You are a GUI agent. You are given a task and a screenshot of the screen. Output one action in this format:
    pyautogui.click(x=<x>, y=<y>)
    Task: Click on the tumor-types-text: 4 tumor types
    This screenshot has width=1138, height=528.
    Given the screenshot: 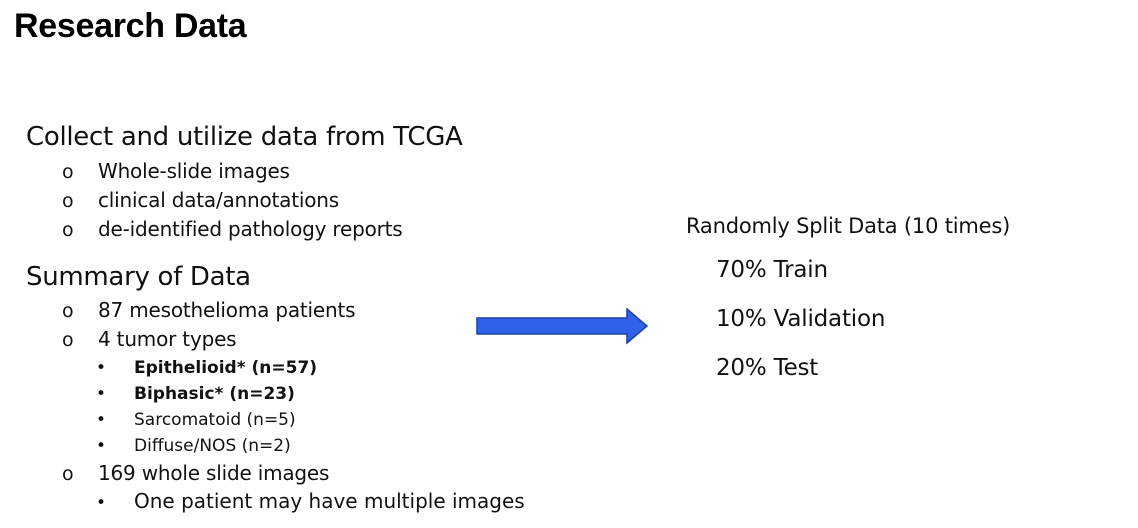 What is the action you would take?
    pyautogui.click(x=167, y=339)
    